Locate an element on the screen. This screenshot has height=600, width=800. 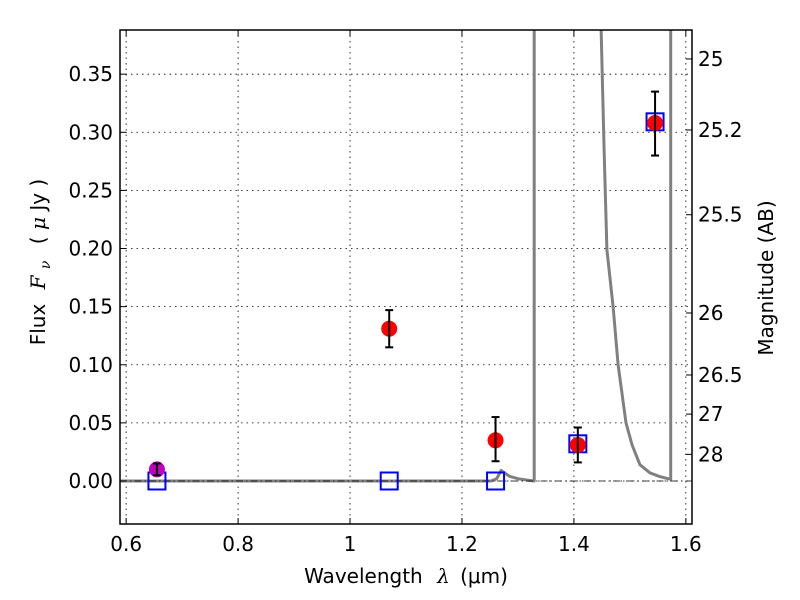
y-axis-label-symbol: F is located at coordinates (38, 282).